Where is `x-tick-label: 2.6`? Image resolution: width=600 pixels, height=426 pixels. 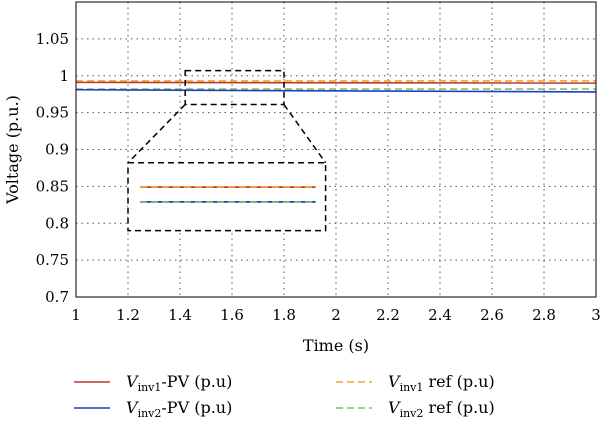
x-tick-label: 2.6 is located at coordinates (492, 315).